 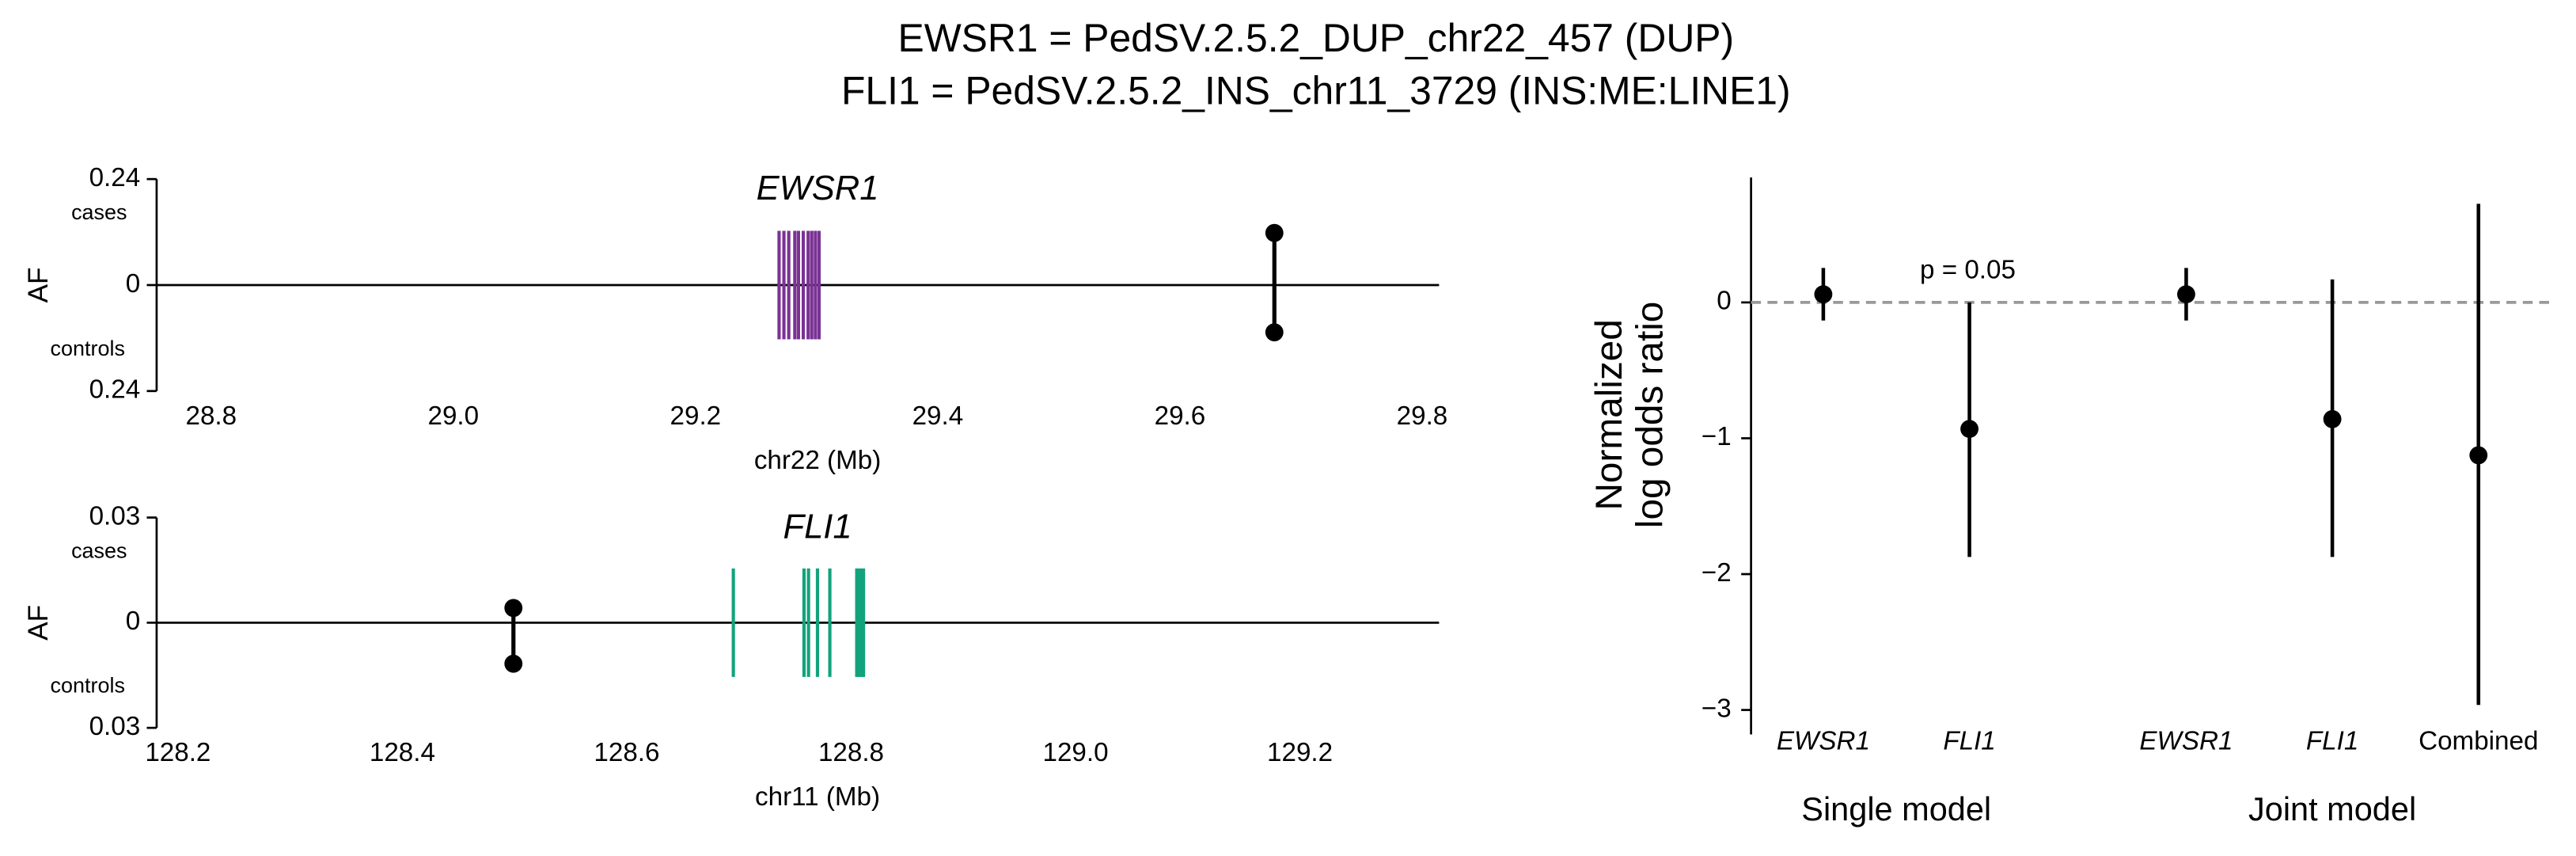 I want to click on y-tick-label: −3, so click(x=1717, y=708).